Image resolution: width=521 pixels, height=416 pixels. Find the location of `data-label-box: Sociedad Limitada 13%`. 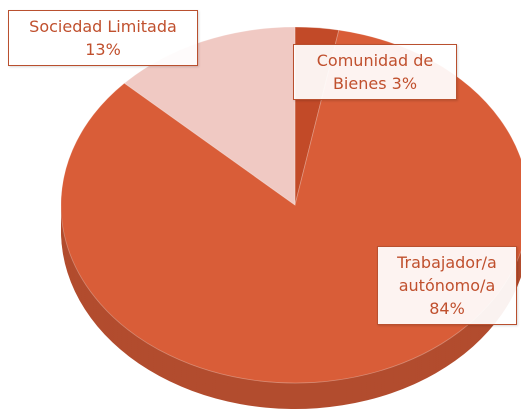

data-label-box: Sociedad Limitada 13% is located at coordinates (103, 38).